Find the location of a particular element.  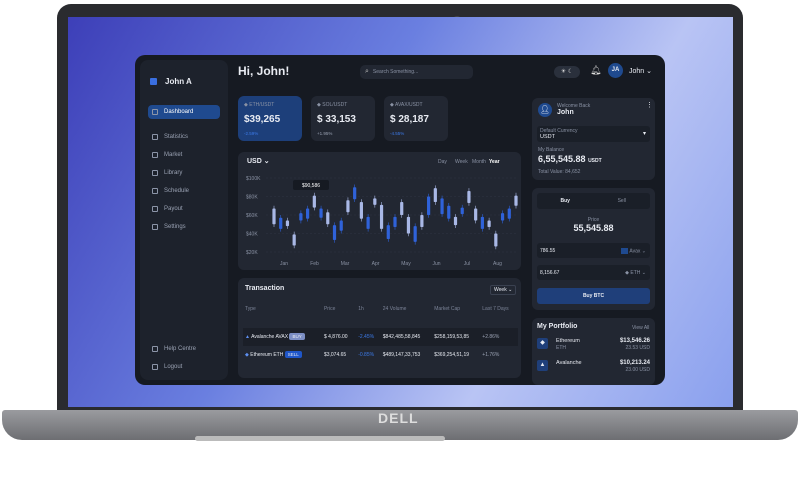

column-header: Market Cap is located at coordinates (447, 309).